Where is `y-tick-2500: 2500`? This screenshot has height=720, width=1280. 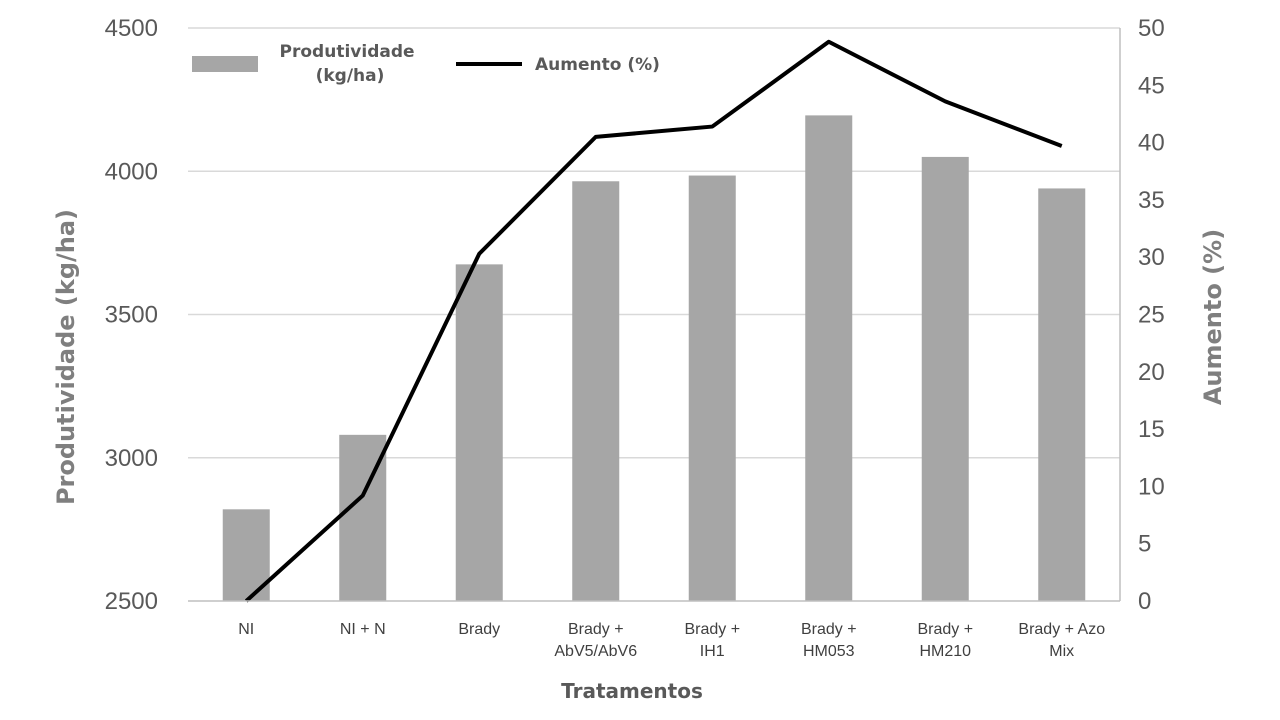
y-tick-2500: 2500 is located at coordinates (131, 601).